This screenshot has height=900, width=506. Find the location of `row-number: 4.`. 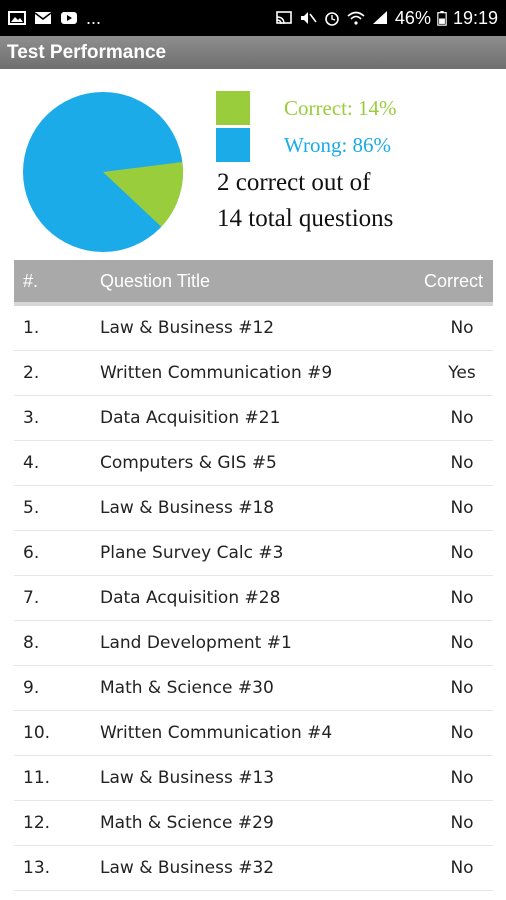

row-number: 4. is located at coordinates (31, 463).